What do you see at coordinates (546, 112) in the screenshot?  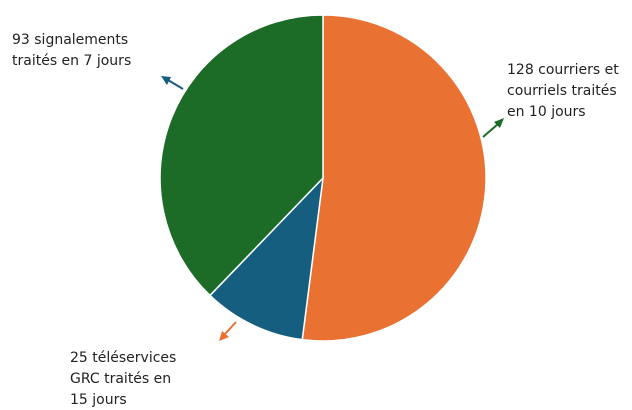 I see `slice-label: en 10 jours` at bounding box center [546, 112].